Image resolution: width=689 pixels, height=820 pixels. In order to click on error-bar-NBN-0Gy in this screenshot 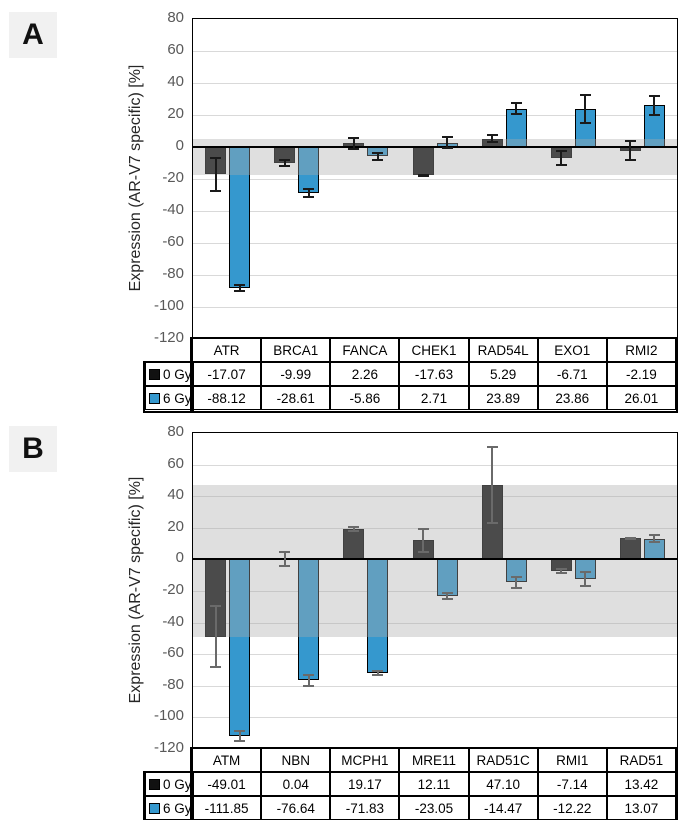, I will do `click(285, 559)`.